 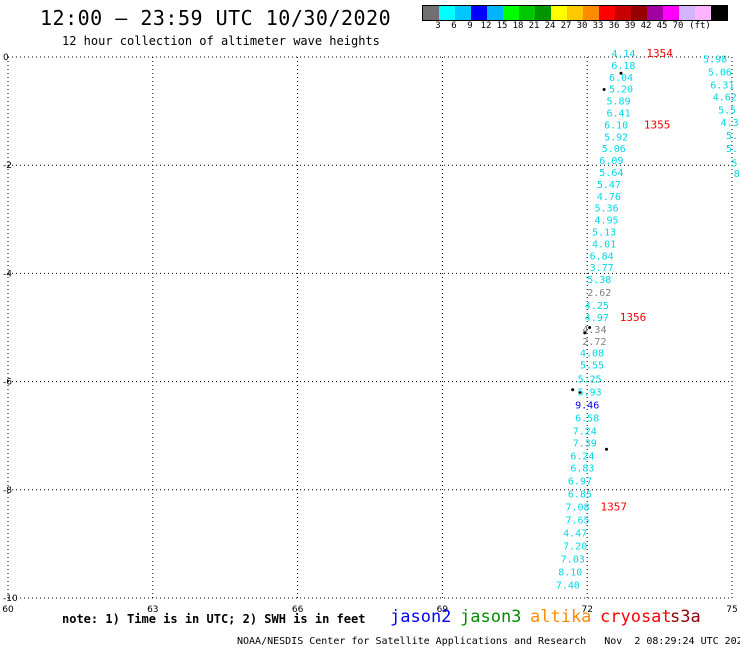 What do you see at coordinates (7, 383) in the screenshot?
I see `lat-tick-label: -6` at bounding box center [7, 383].